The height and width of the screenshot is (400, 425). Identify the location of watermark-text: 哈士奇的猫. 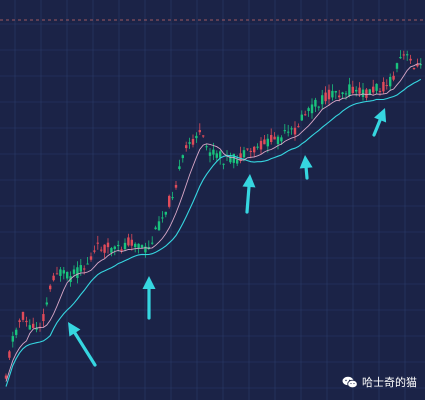
(389, 382).